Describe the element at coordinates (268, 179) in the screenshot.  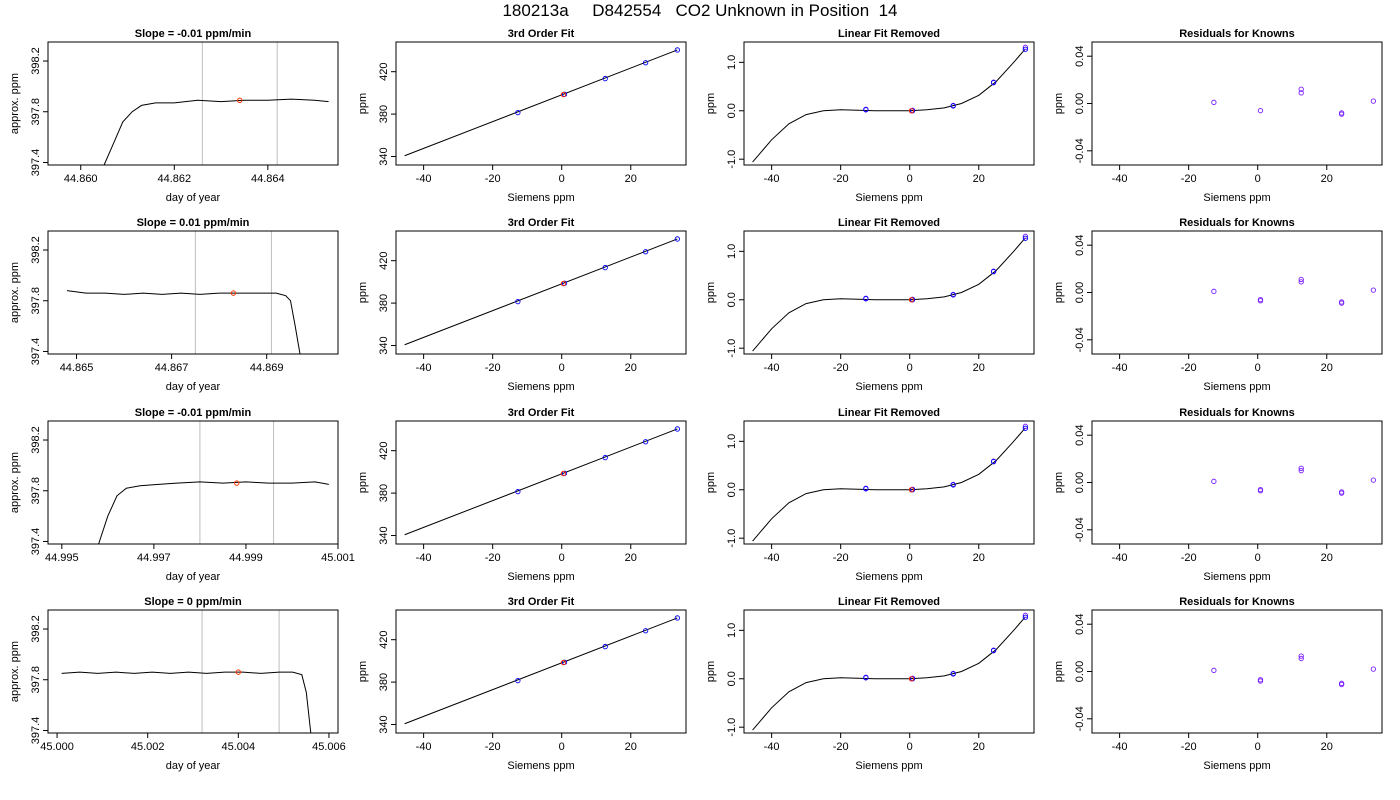
I see `x-tick-label: 44.864` at that location.